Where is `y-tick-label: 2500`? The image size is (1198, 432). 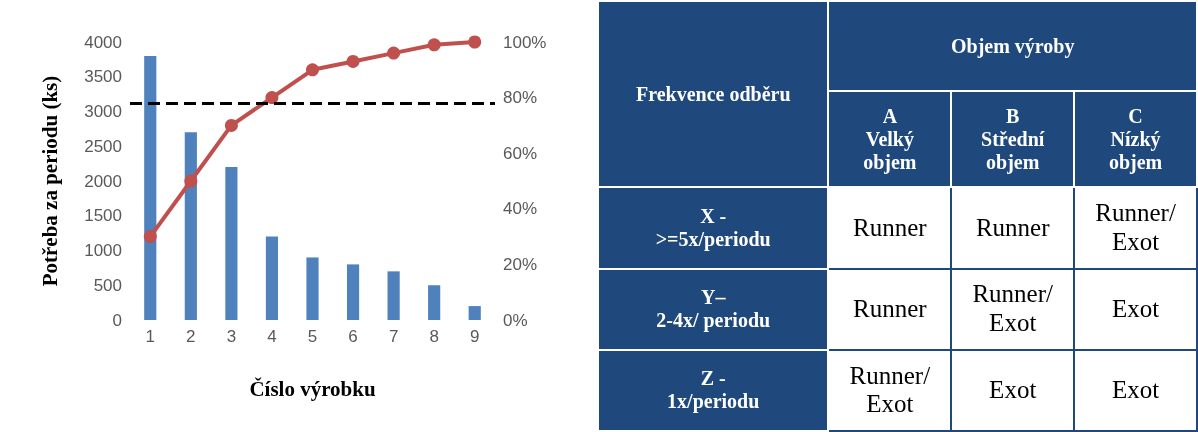
y-tick-label: 2500 is located at coordinates (103, 146).